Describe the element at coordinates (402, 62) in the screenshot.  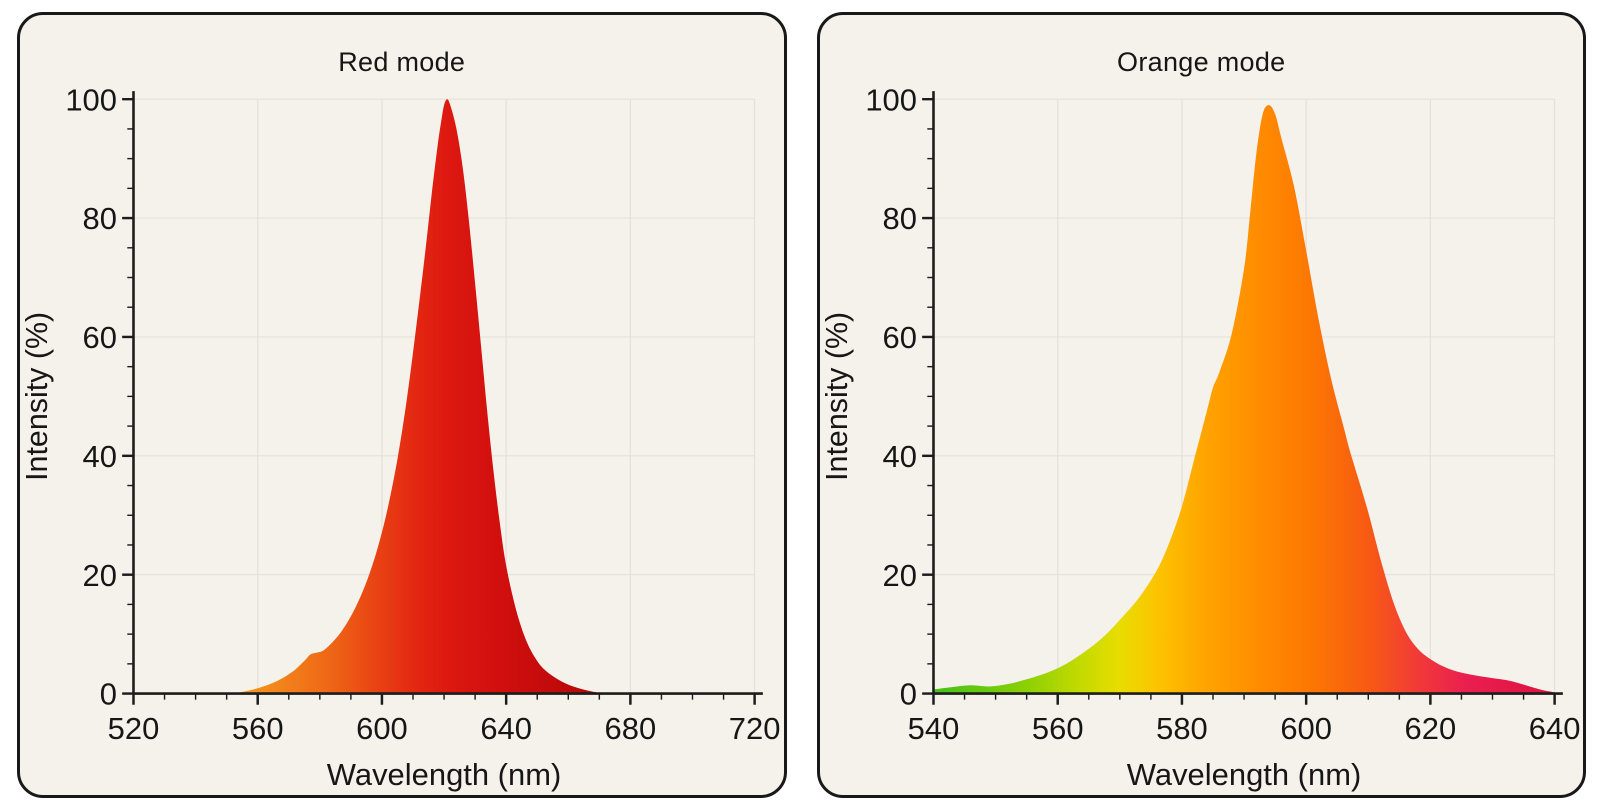
I see `red-mode-chart-title: Red mode` at that location.